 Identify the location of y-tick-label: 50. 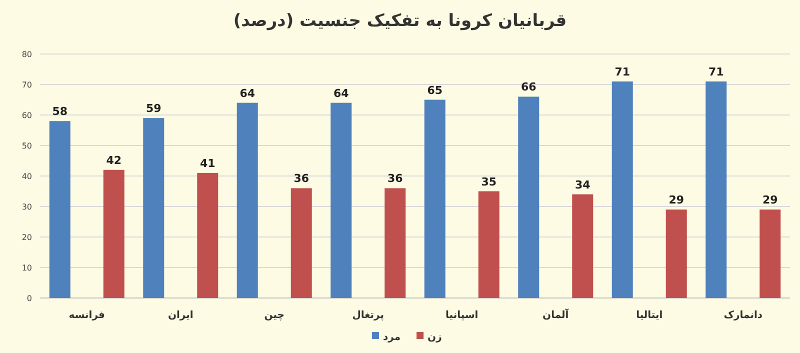
(27, 146).